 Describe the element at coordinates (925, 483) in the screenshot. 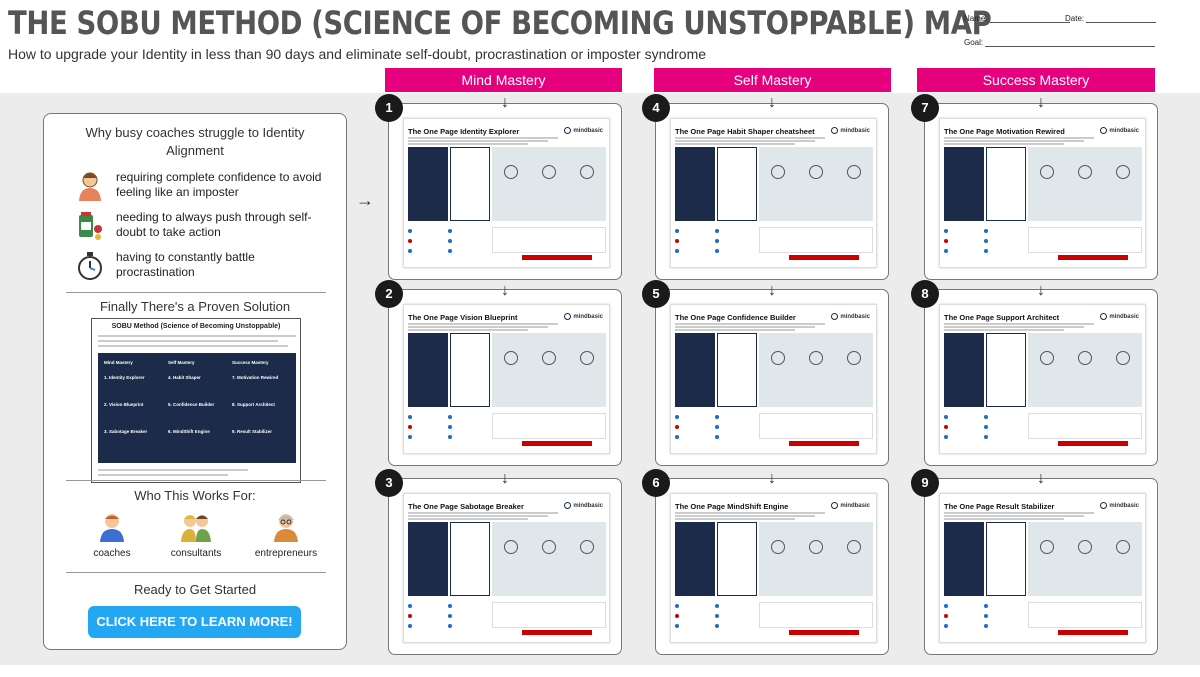

I see `step-number-badge: 9` at that location.